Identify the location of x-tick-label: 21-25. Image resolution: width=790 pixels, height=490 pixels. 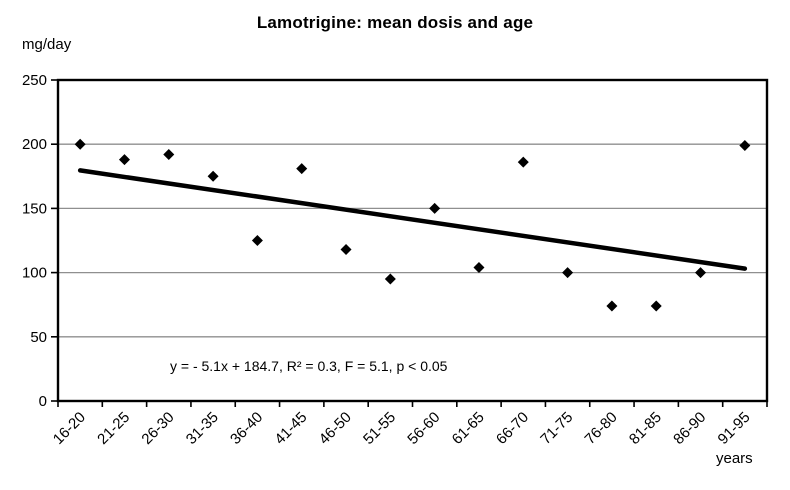
(113, 428).